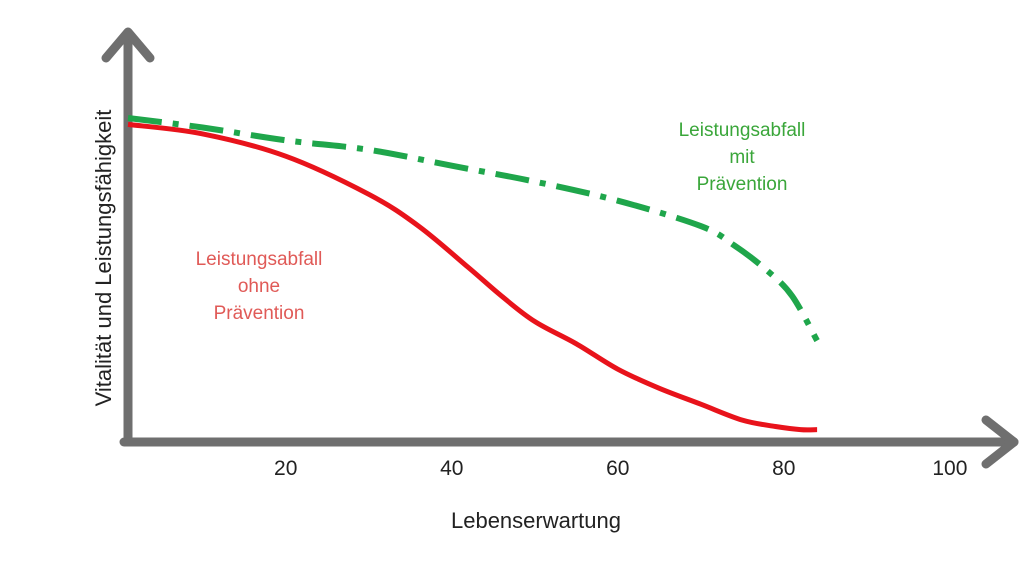  What do you see at coordinates (1000, 442) in the screenshot?
I see `x-axis-arrow` at bounding box center [1000, 442].